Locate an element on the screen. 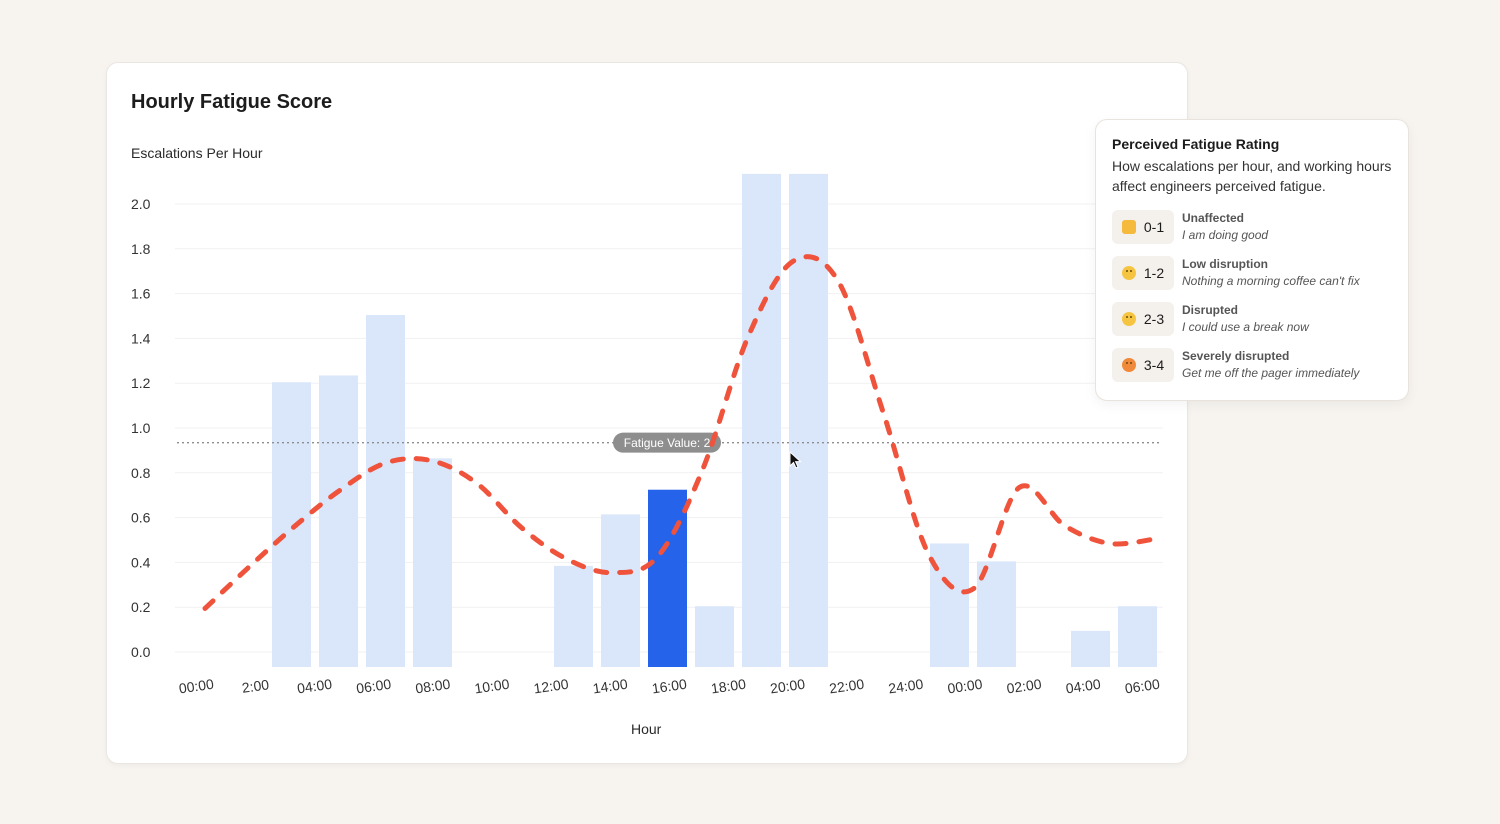 The height and width of the screenshot is (824, 1500). legend-range-chip: 3-4 is located at coordinates (1143, 365).